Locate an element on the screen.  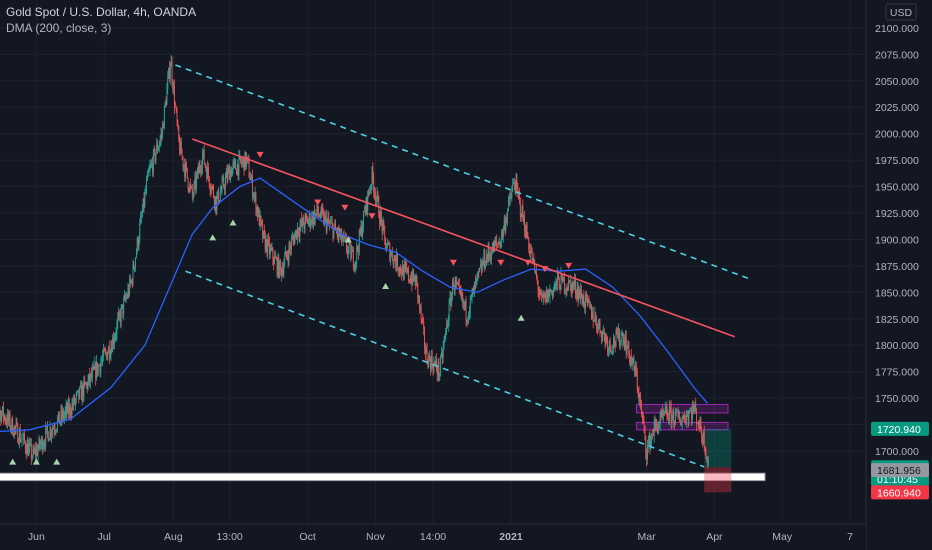
price-tick-label: 1775.000 is located at coordinates (897, 373).